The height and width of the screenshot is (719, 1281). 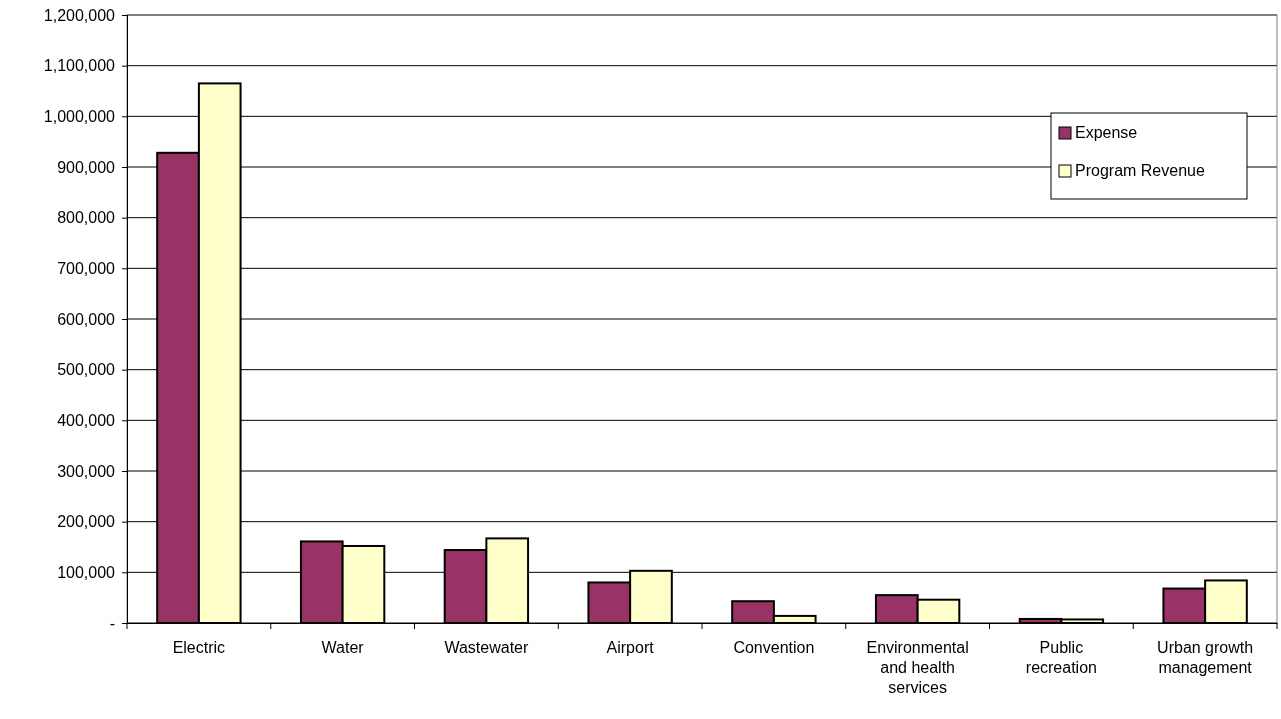 I want to click on x-tick-label: Wastewater, so click(x=486, y=647).